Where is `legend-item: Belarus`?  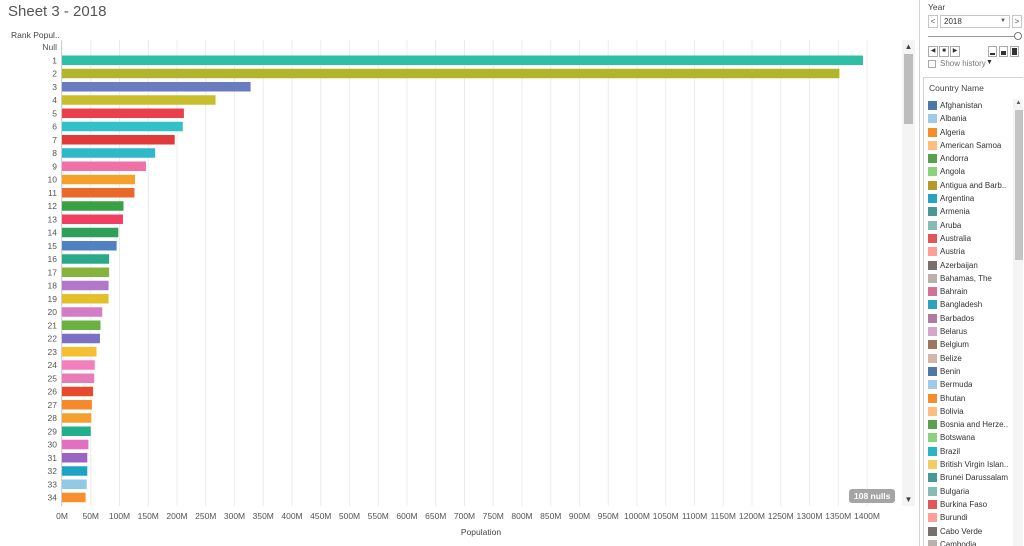
legend-item: Belarus is located at coordinates (971, 331).